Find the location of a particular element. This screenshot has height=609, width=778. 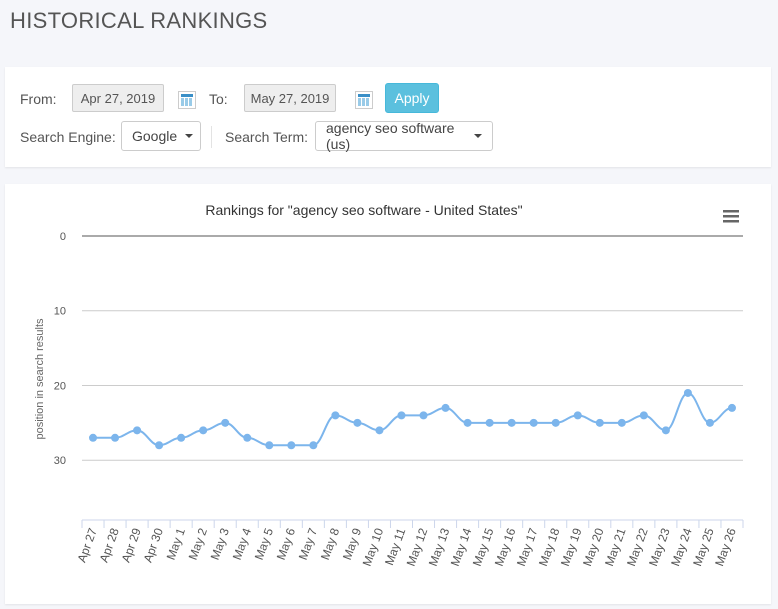

x-tick-label: May 8 is located at coordinates (330, 544).